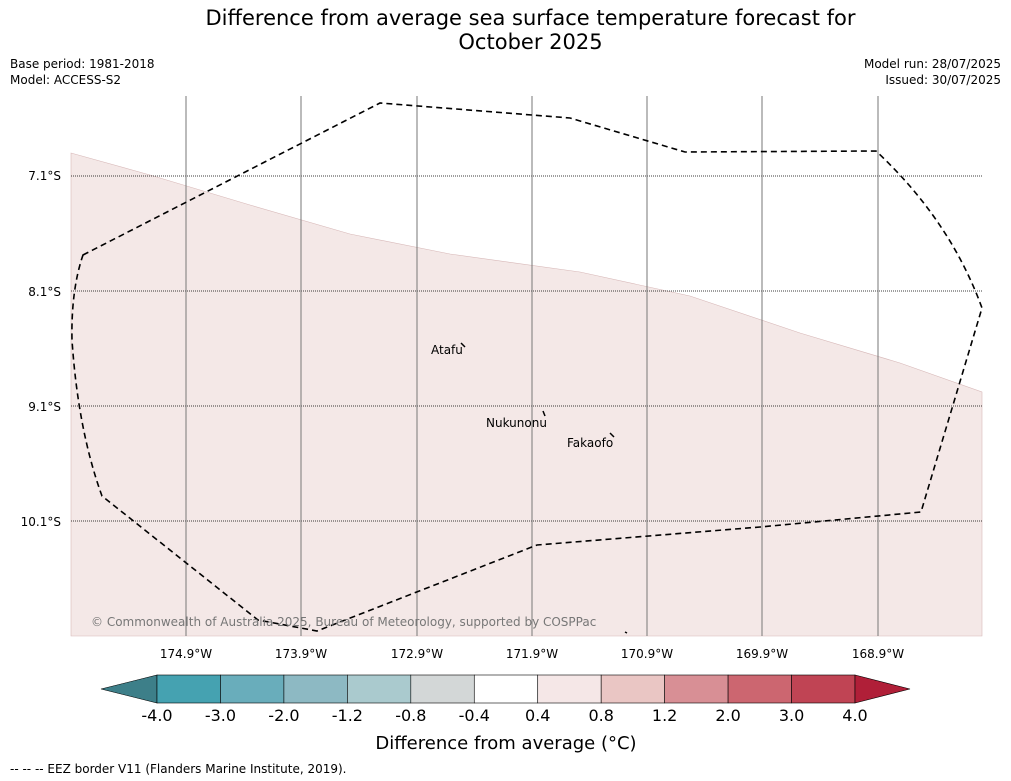  What do you see at coordinates (727, 715) in the screenshot?
I see `colorbar-tick-label: 2.0` at bounding box center [727, 715].